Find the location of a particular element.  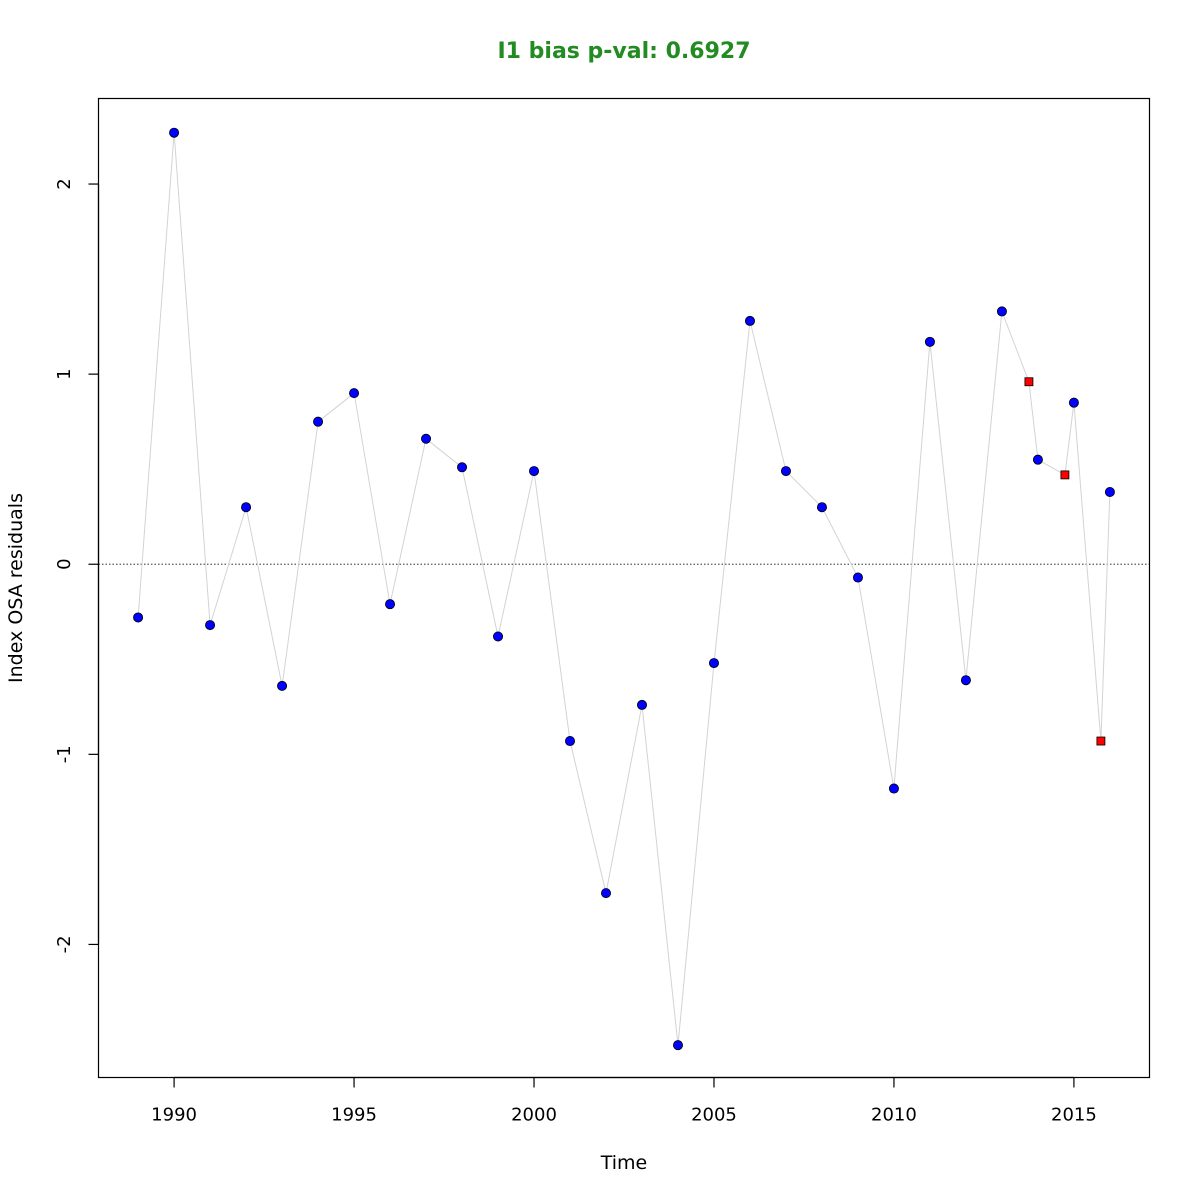

y-tick-label: -2 is located at coordinates (64, 944).